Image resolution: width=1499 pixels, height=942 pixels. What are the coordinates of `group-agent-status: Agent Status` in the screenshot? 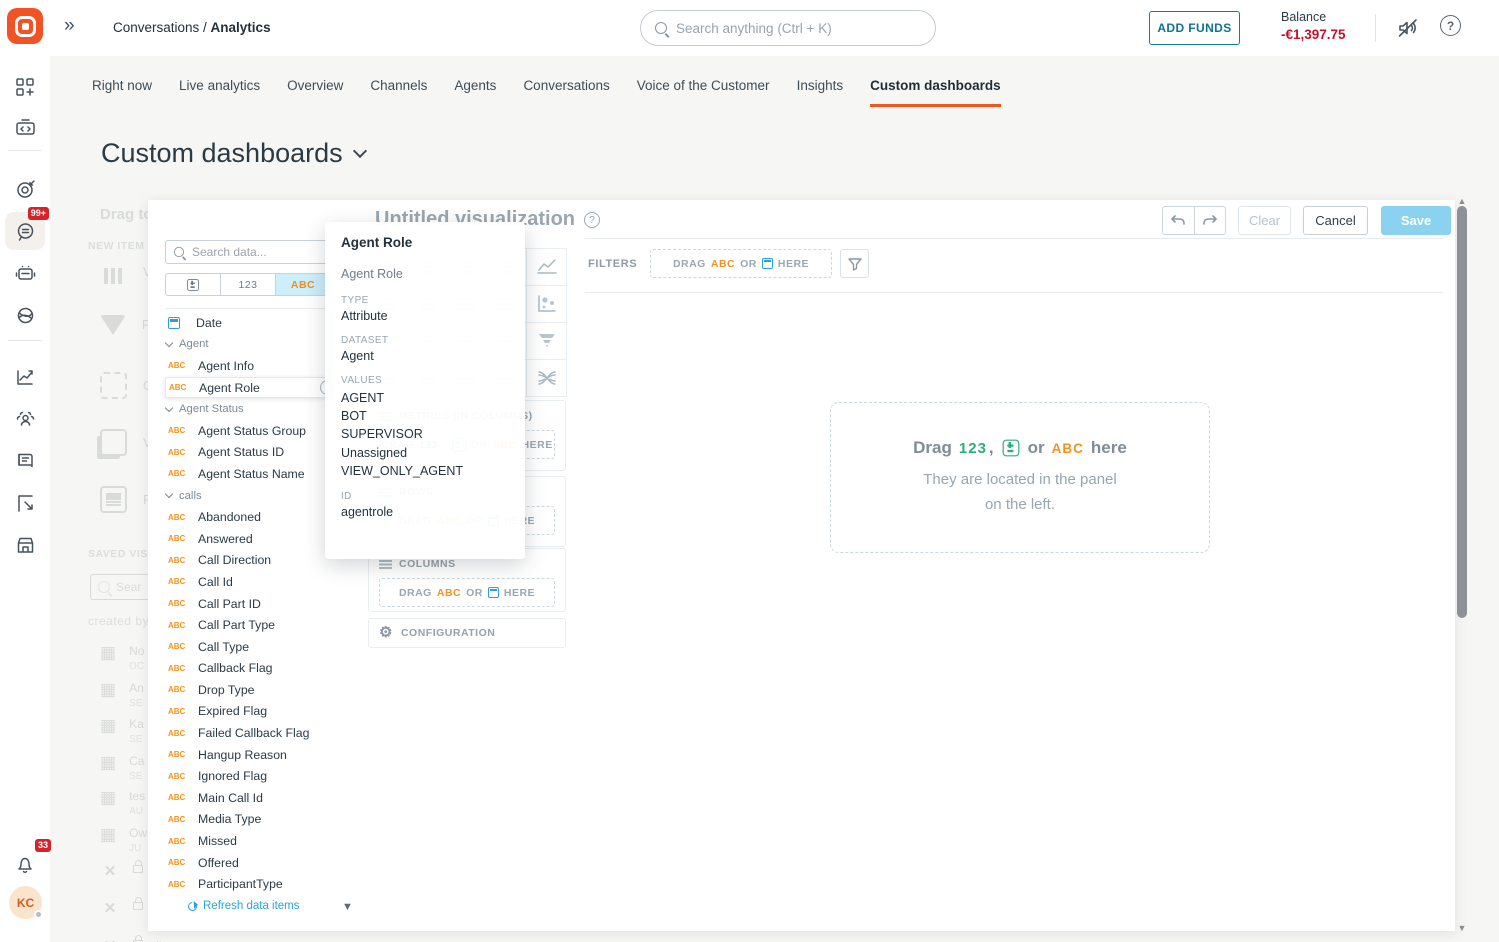 It's located at (252, 409).